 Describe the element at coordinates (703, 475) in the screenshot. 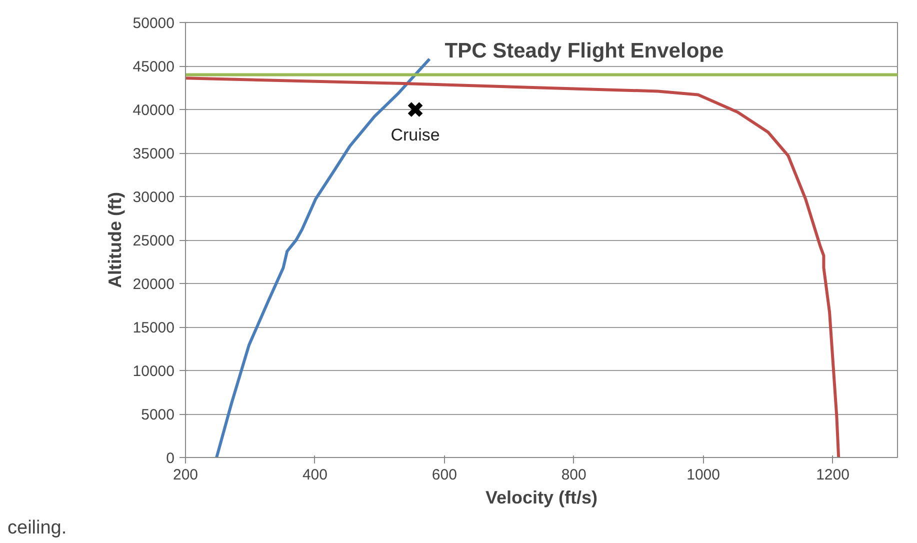

I see `x-tick-label: 1000` at that location.